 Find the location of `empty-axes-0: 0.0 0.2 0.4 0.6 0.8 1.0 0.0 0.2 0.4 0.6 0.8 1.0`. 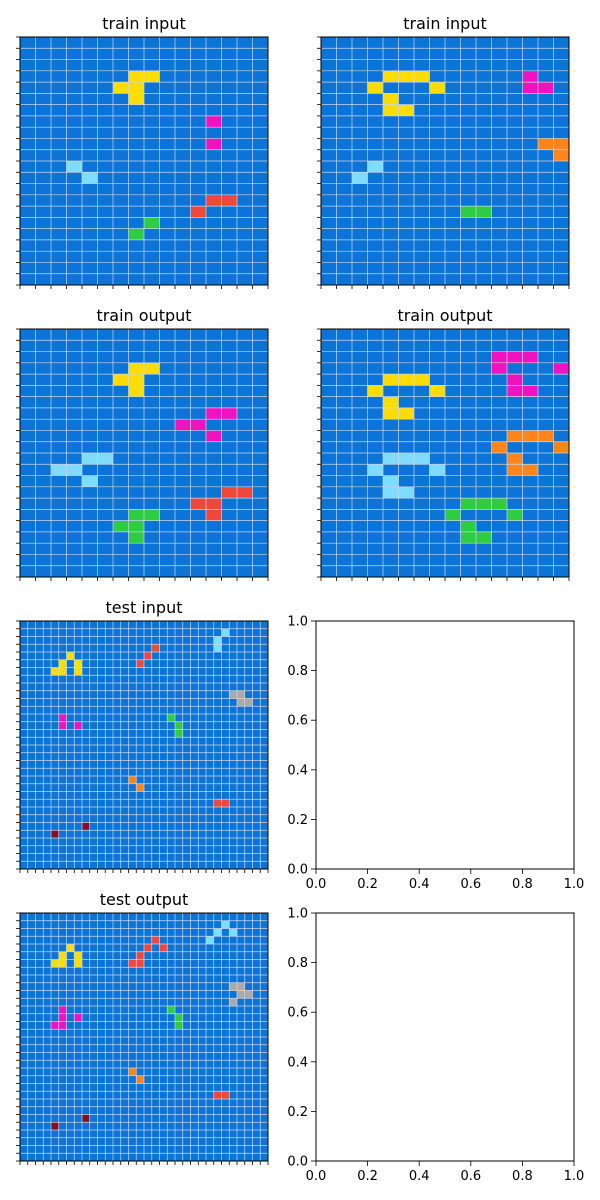

empty-axes-0: 0.0 0.2 0.4 0.6 0.8 1.0 0.0 0.2 0.4 0.6 0.8 1.0 is located at coordinates (435, 754).